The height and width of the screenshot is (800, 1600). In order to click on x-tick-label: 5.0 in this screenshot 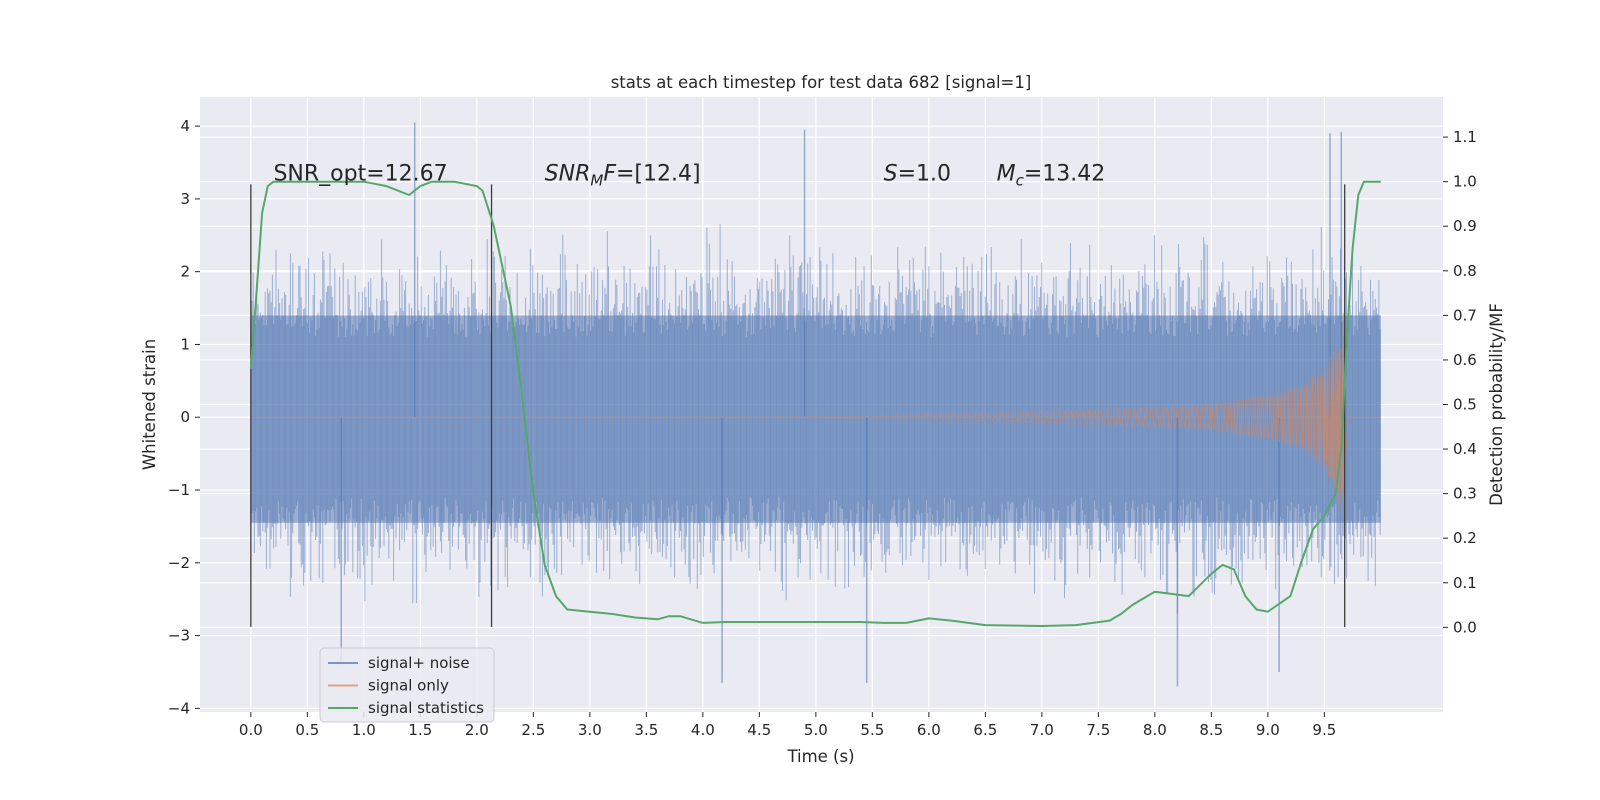, I will do `click(816, 730)`.